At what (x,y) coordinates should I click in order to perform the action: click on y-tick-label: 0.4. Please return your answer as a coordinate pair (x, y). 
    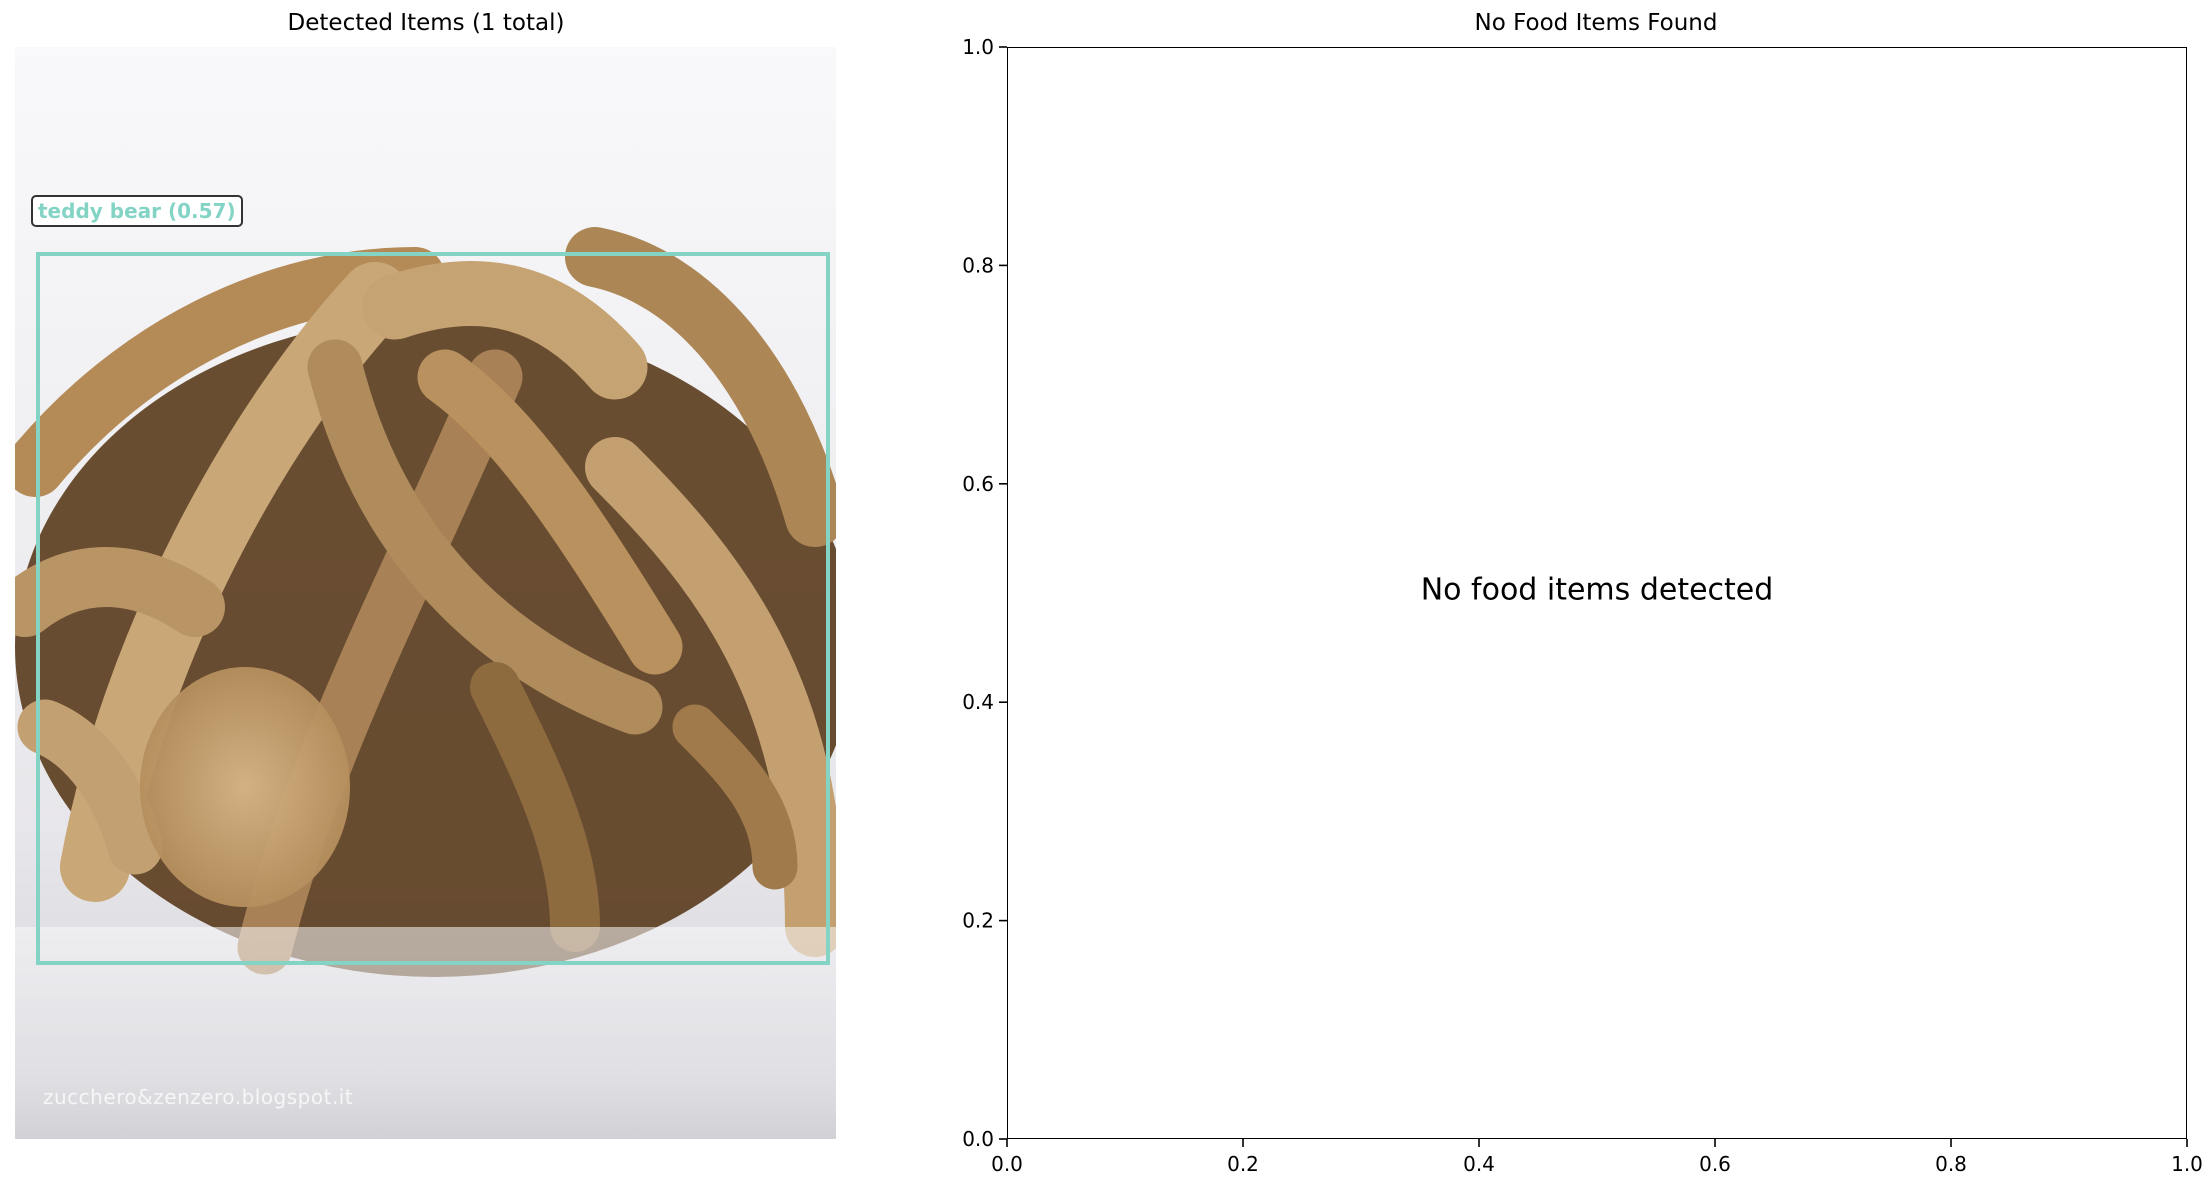
    Looking at the image, I should click on (978, 702).